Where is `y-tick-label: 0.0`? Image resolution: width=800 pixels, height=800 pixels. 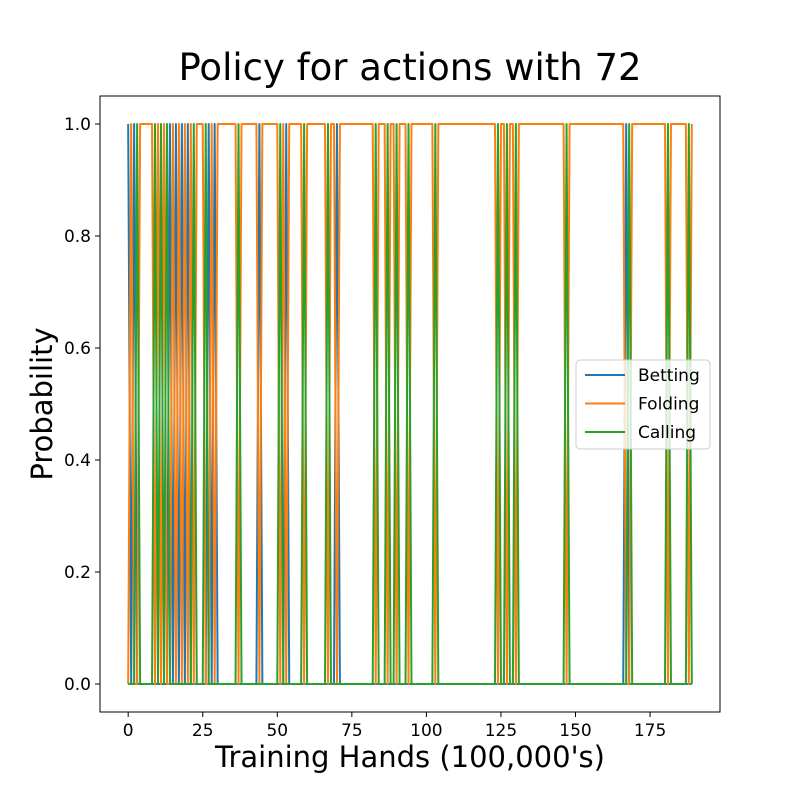
y-tick-label: 0.0 is located at coordinates (77, 685).